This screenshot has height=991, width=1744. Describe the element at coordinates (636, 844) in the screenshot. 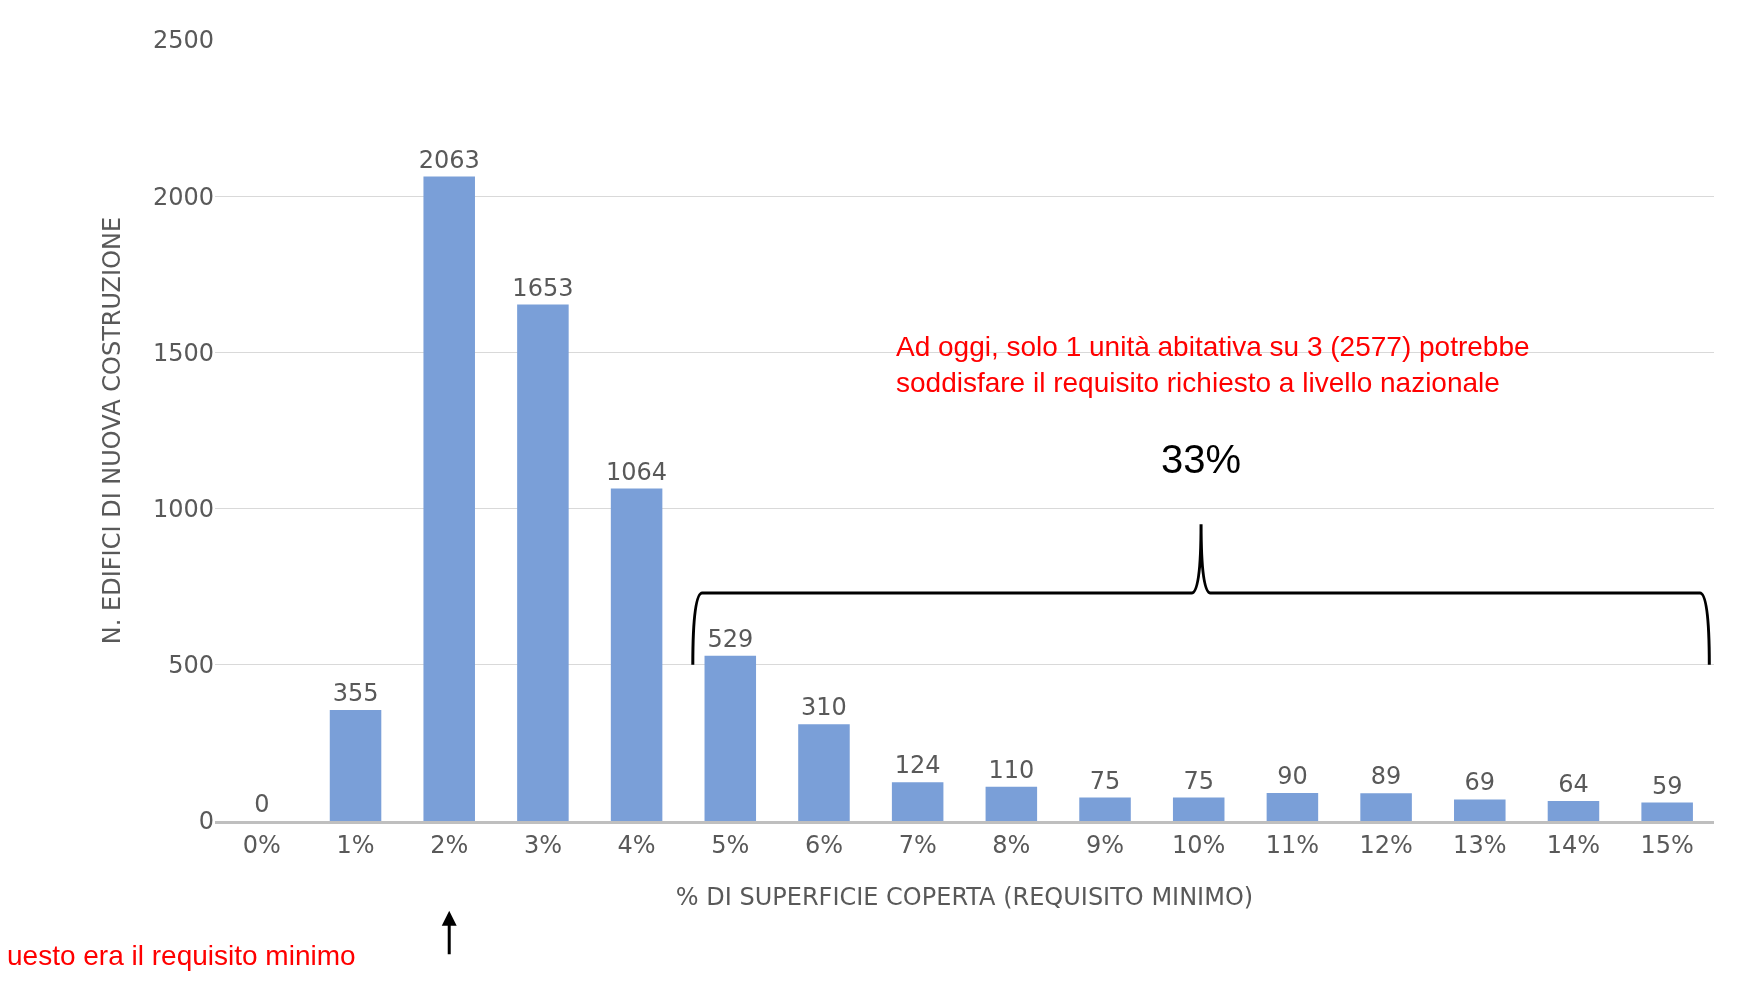

I see `x-tick-label: 4%` at that location.